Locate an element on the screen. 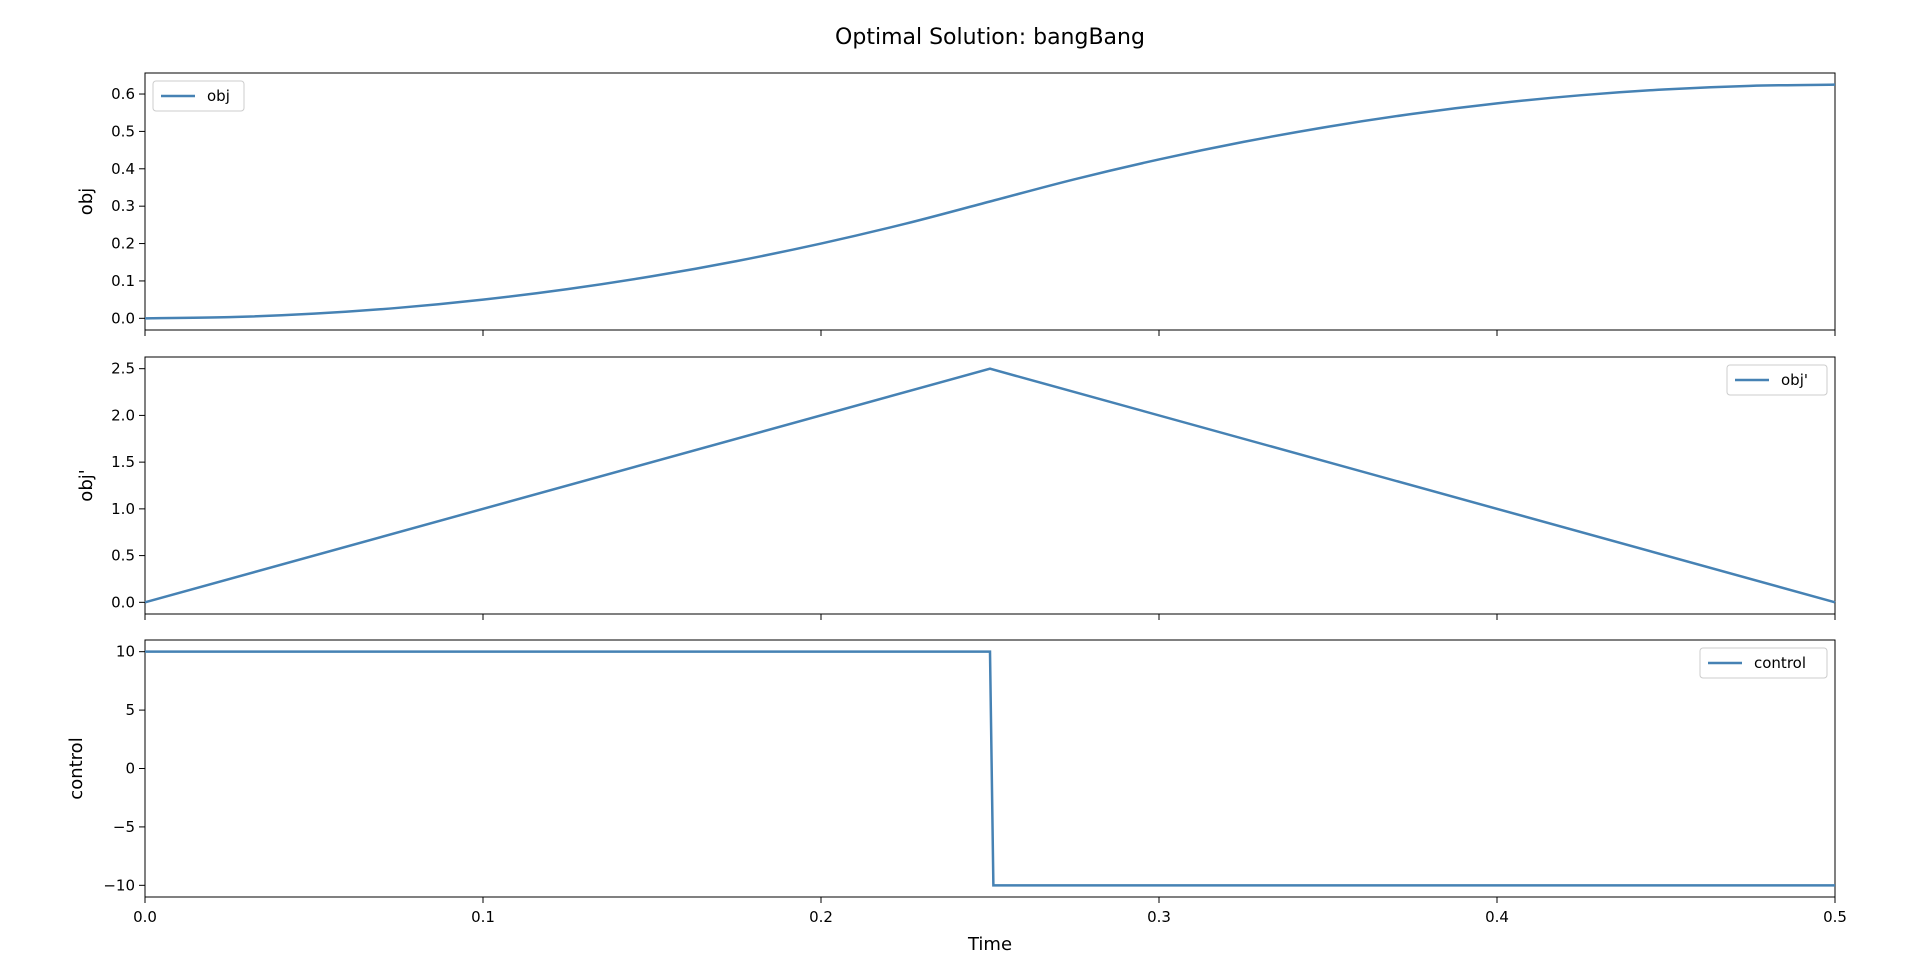 The height and width of the screenshot is (960, 1907). x-tick-label: 0.1 is located at coordinates (483, 917).